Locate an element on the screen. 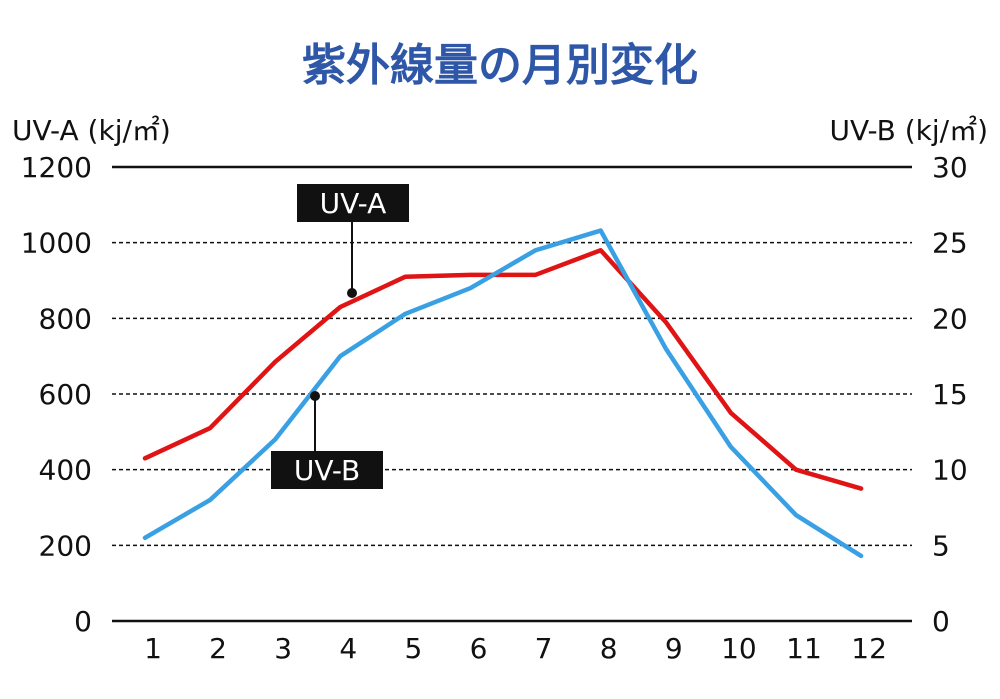 Image resolution: width=1000 pixels, height=699 pixels. x-tick-label: 11 is located at coordinates (804, 648).